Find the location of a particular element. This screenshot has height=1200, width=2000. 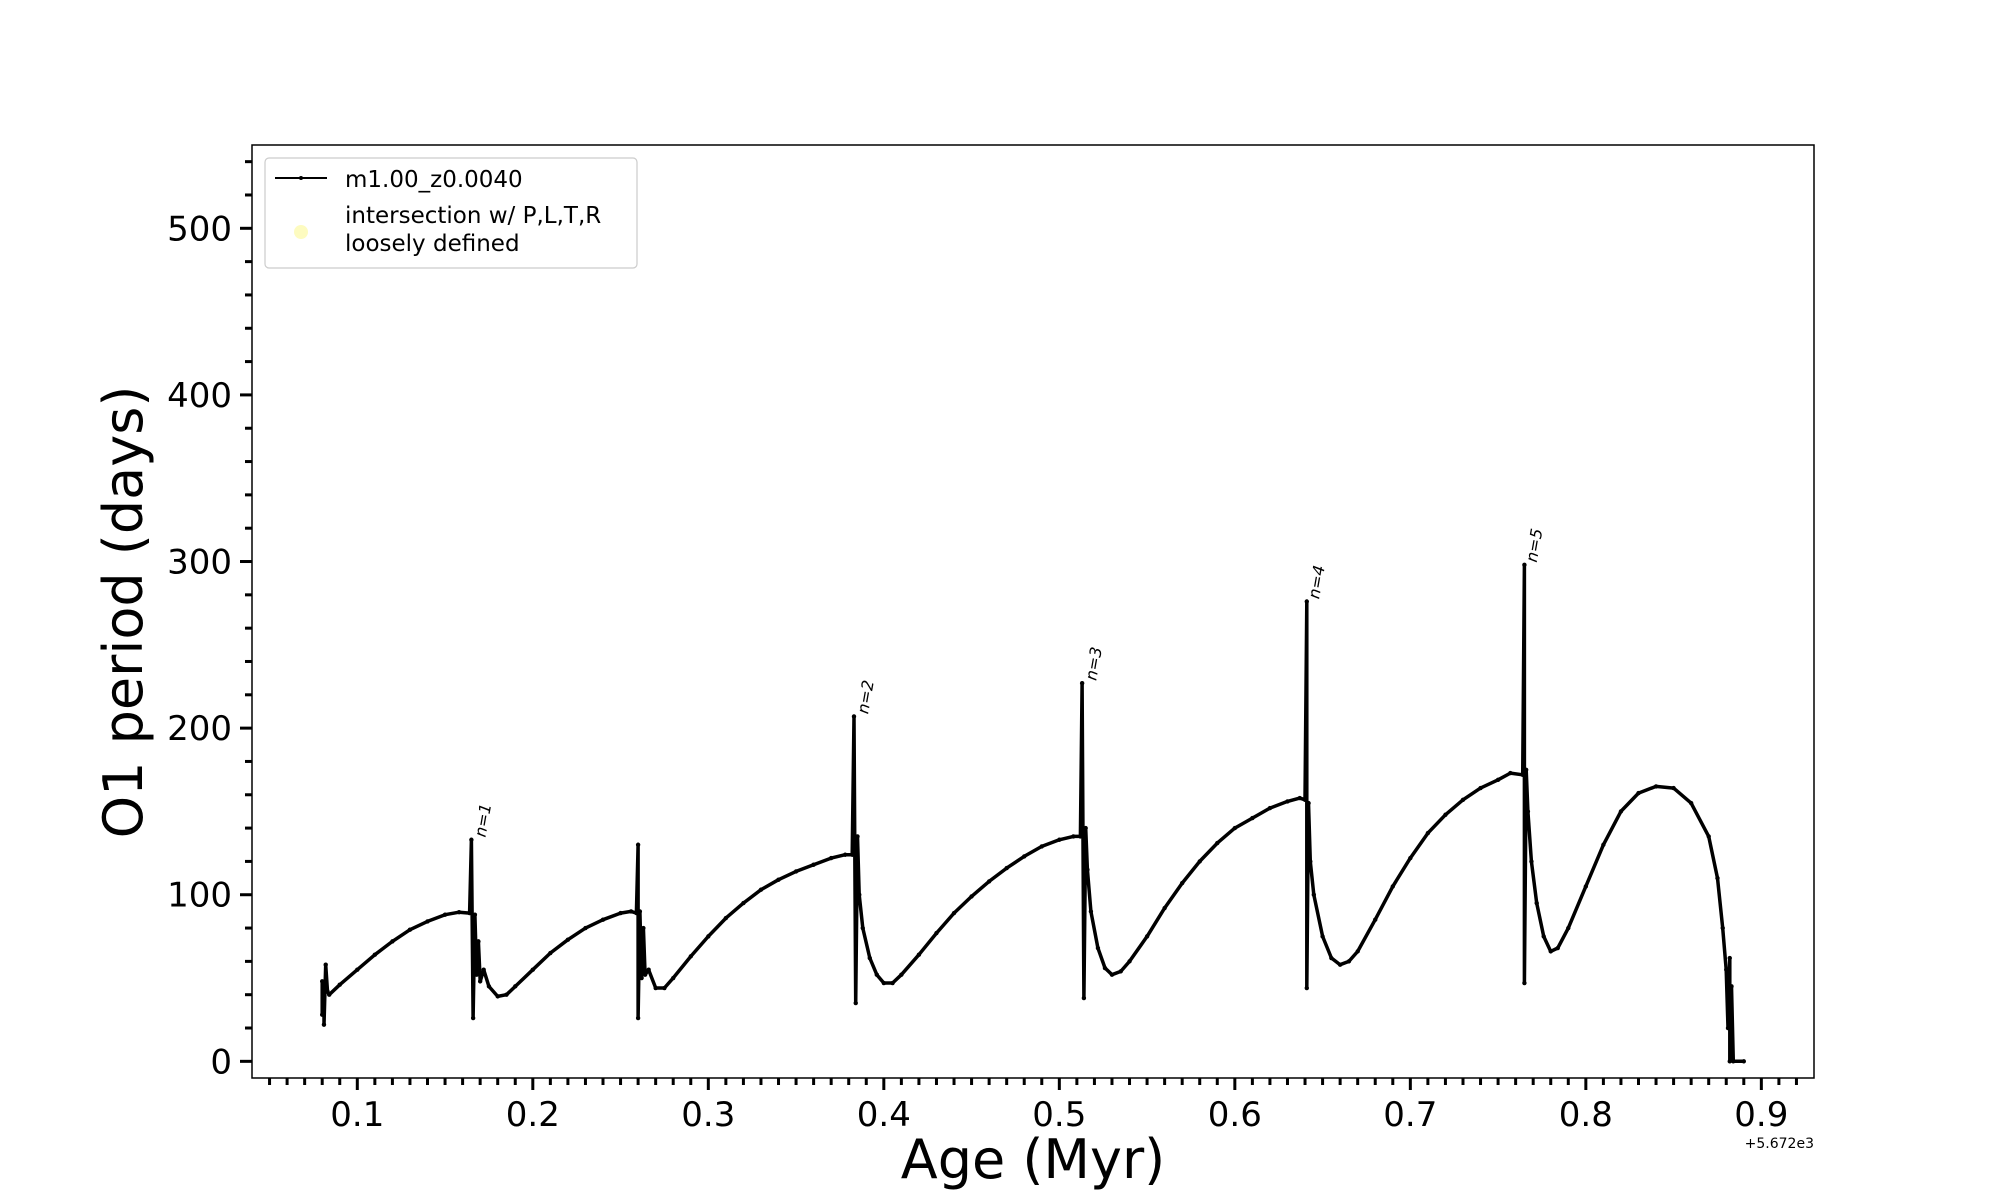

y-axis-label: O1 period (days) is located at coordinates (123, 612).